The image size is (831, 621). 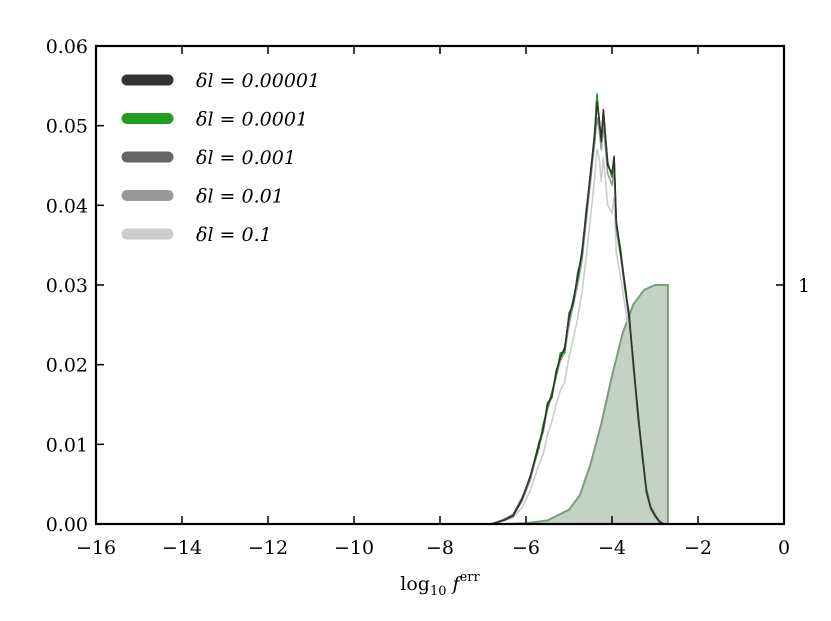 I want to click on y-tick-label: 0.02, so click(x=67, y=366).